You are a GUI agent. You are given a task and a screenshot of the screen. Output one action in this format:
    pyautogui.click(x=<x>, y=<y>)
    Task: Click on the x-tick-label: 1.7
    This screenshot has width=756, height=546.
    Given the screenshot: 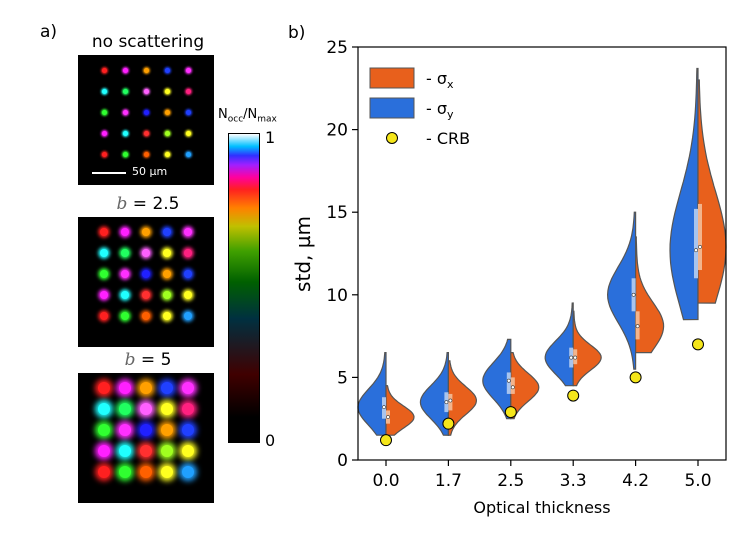 What is the action you would take?
    pyautogui.click(x=448, y=481)
    